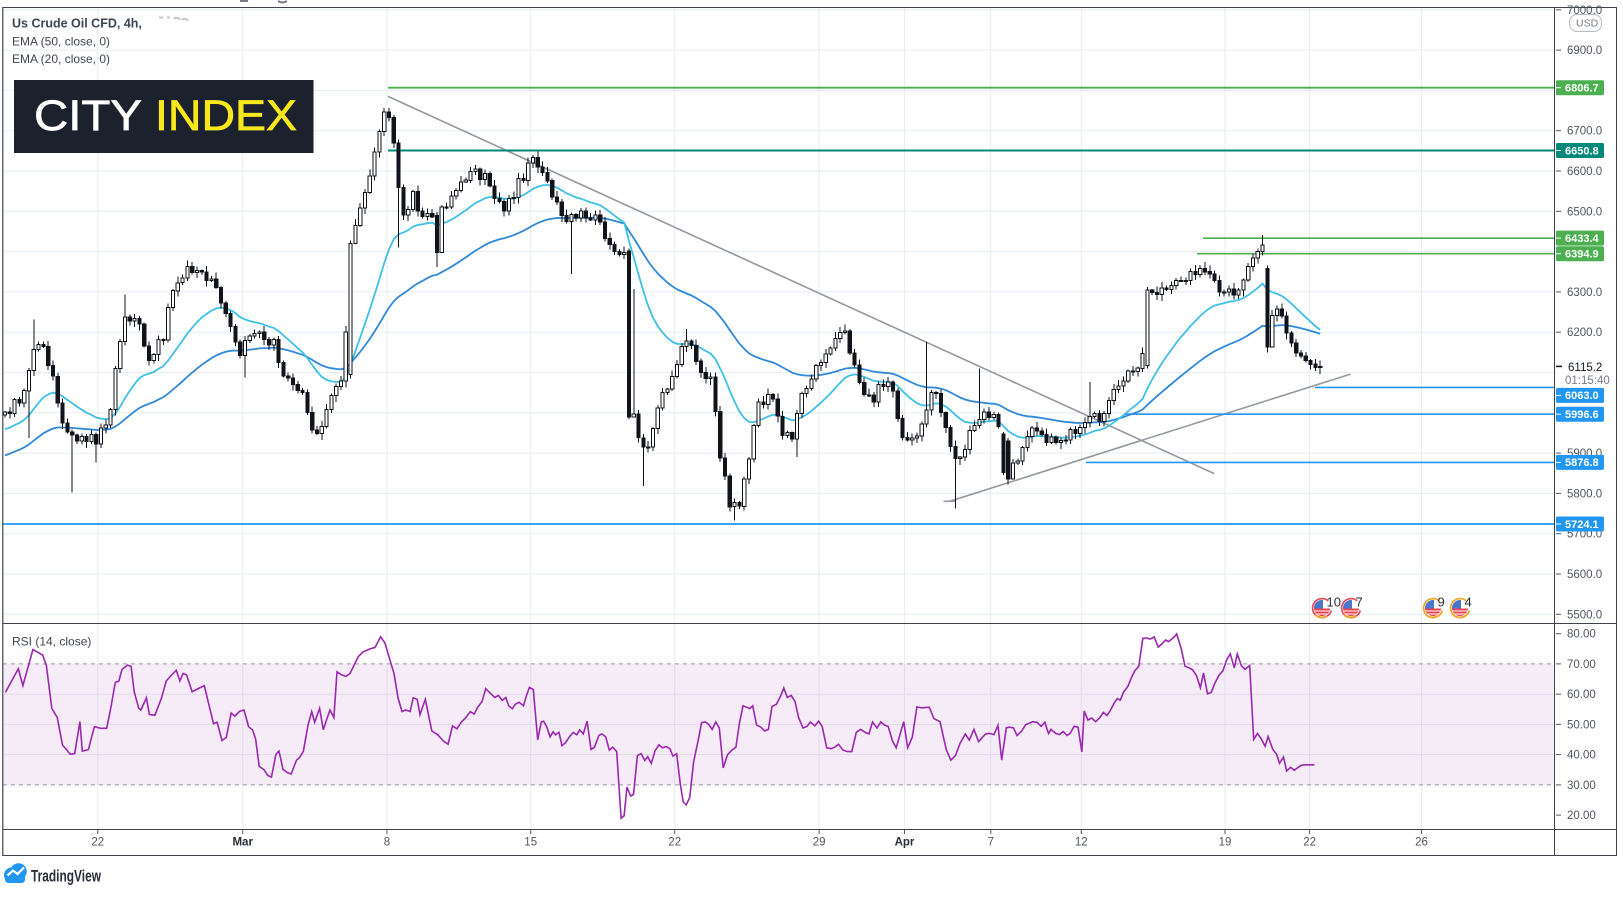  Describe the element at coordinates (1587, 381) in the screenshot. I see `svg-text: 01:15:40` at that location.